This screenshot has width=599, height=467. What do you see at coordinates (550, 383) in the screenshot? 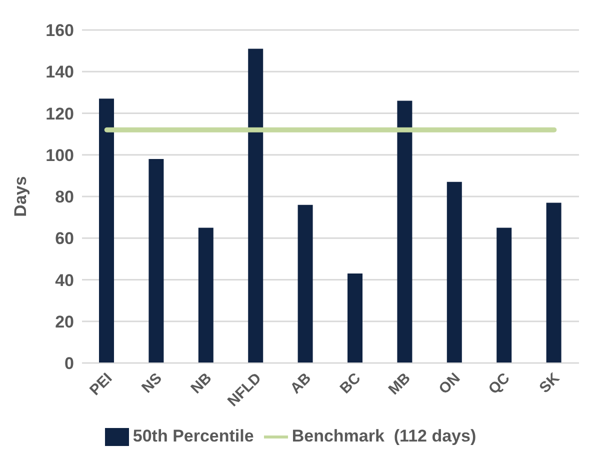
I see `x-tick-label: SK` at bounding box center [550, 383].